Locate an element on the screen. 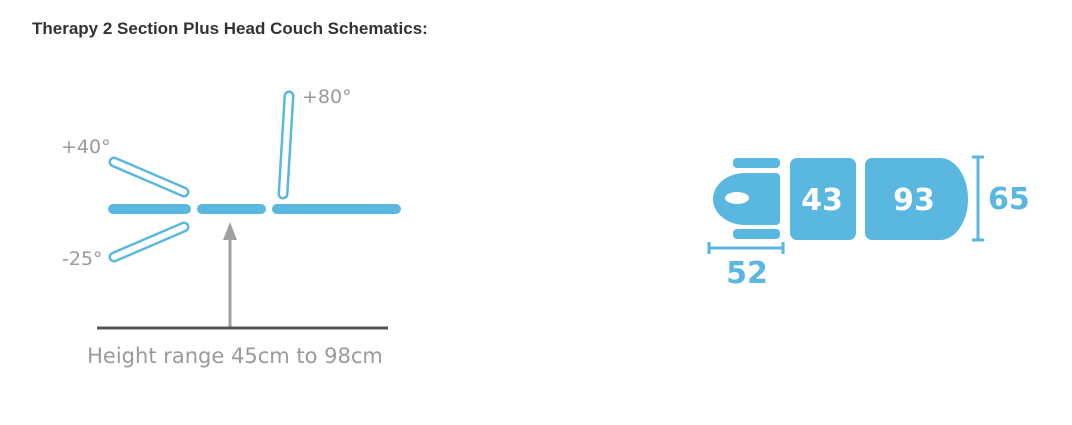 Image resolution: width=1072 pixels, height=425 pixels. middle-section-top is located at coordinates (823, 199).